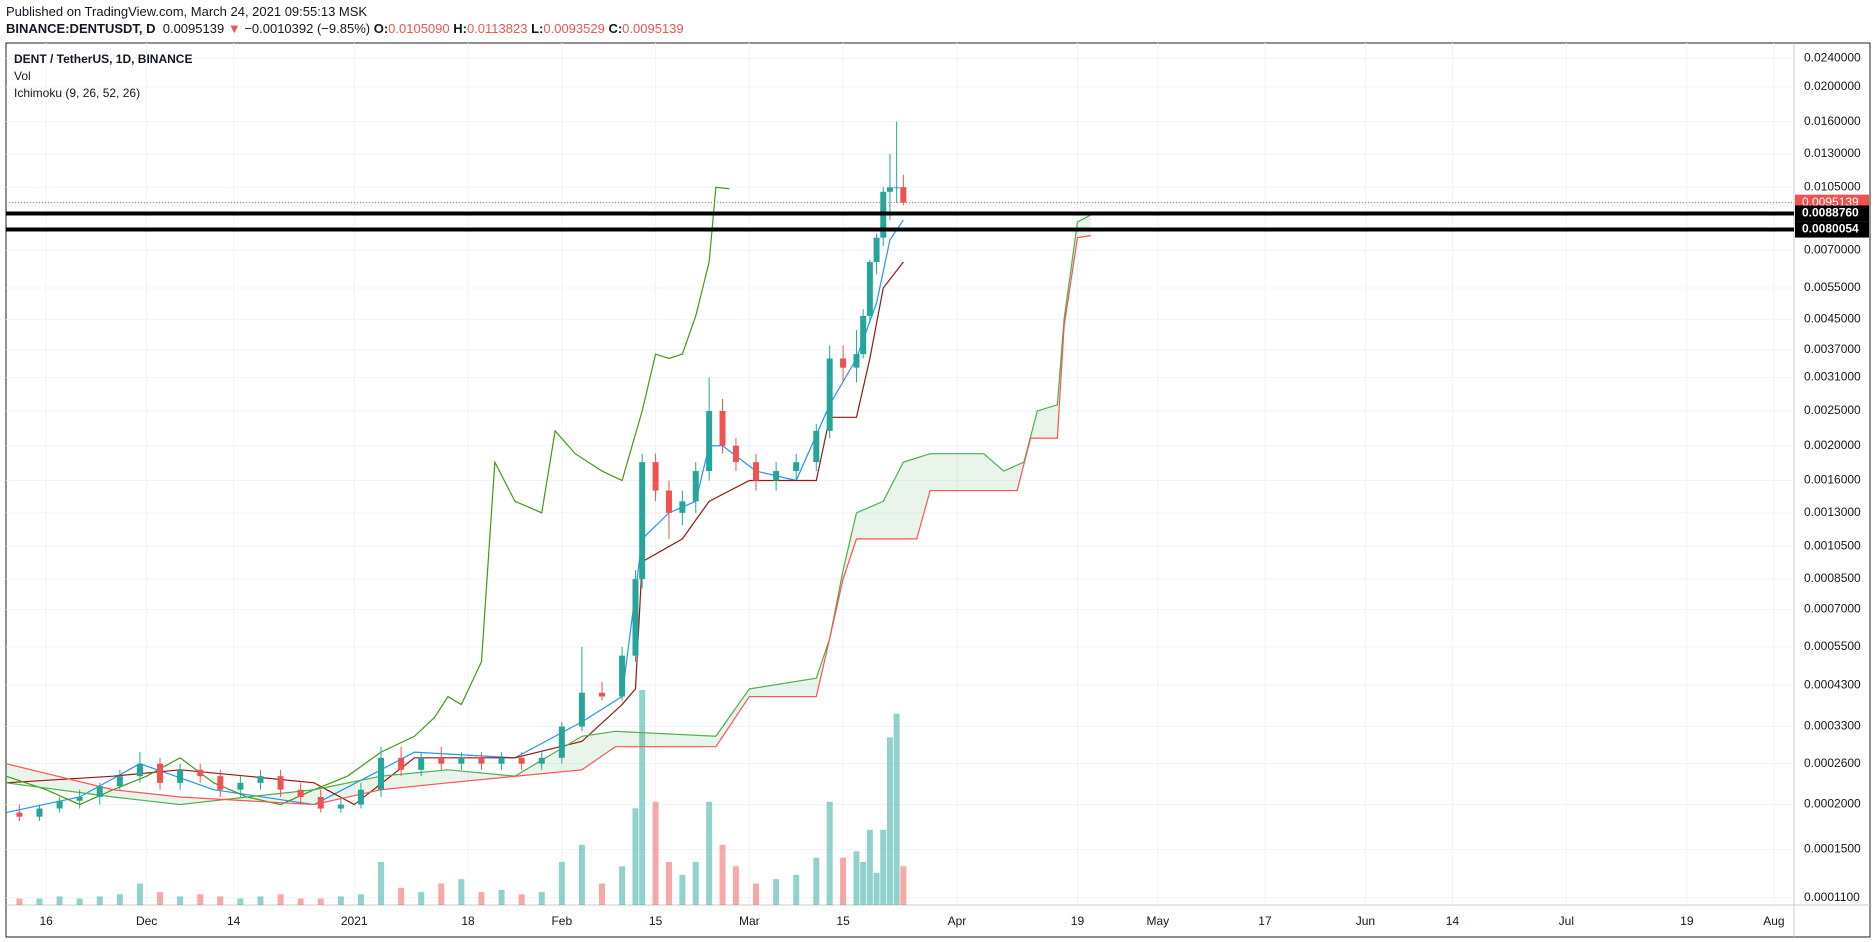 The image size is (1876, 942). What do you see at coordinates (1773, 921) in the screenshot?
I see `x-tick-label: Aug` at bounding box center [1773, 921].